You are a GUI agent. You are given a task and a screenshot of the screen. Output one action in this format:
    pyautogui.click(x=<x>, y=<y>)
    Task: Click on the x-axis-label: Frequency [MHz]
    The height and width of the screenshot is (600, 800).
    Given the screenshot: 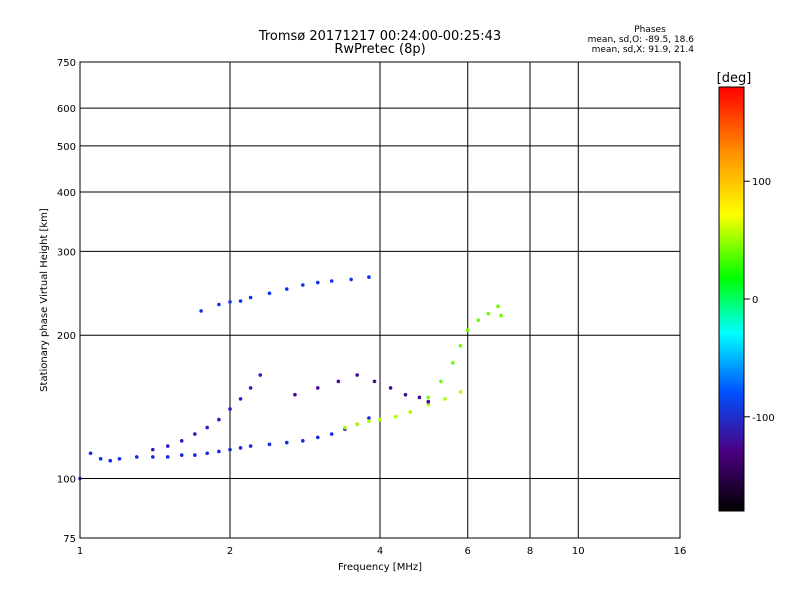 What is the action you would take?
    pyautogui.click(x=380, y=567)
    